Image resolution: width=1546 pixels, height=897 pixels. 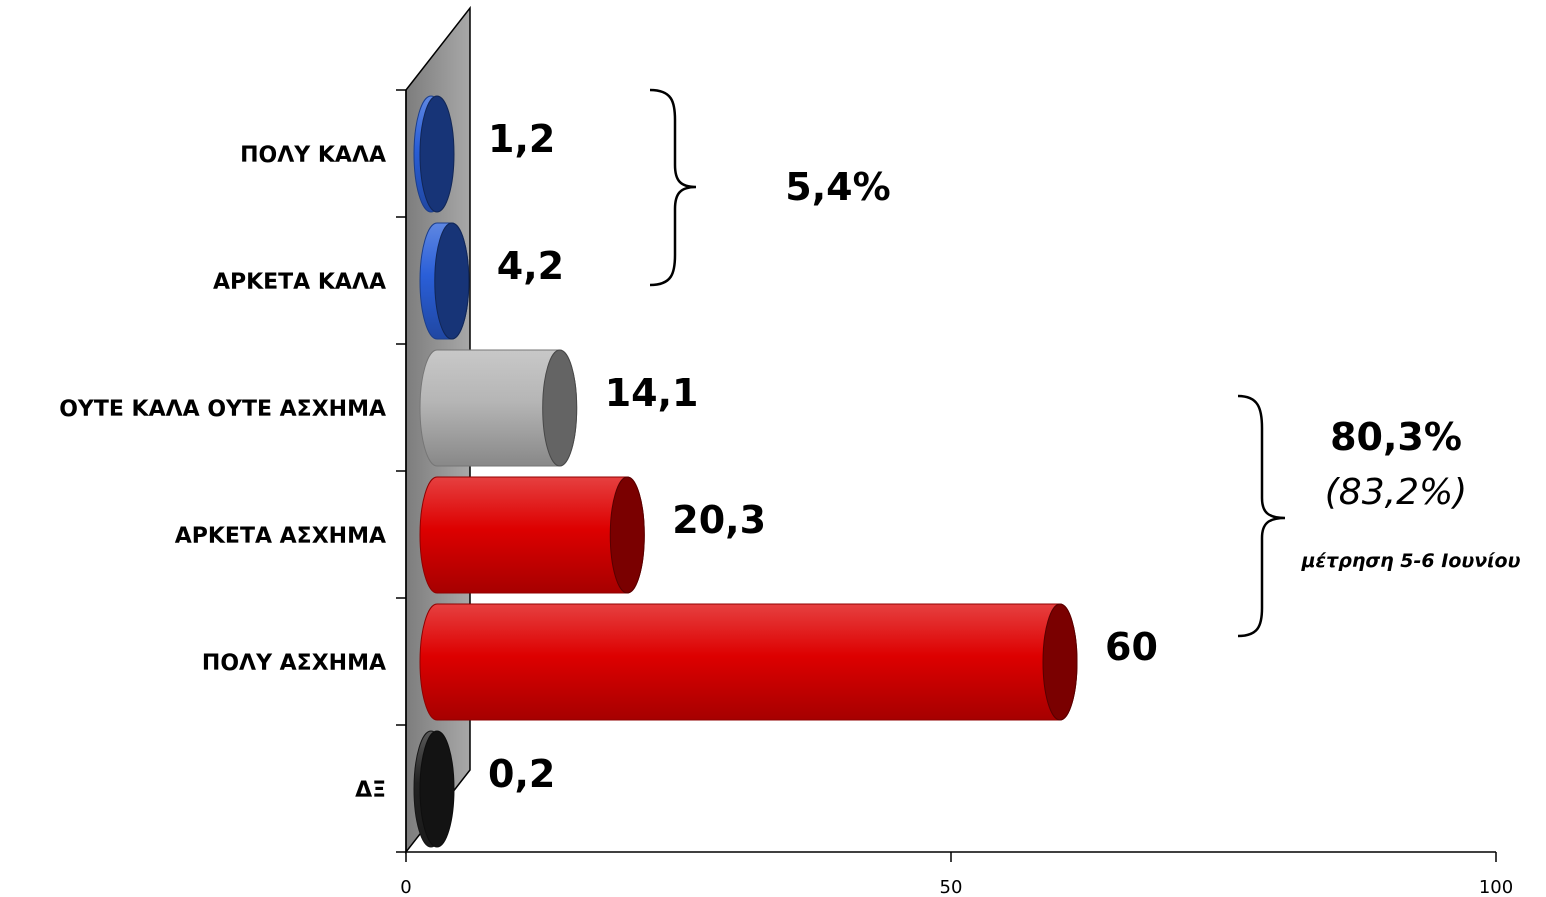 What do you see at coordinates (313, 155) in the screenshot?
I see `category-label: ΠΟΛΥ ΚΑΛΑ` at bounding box center [313, 155].